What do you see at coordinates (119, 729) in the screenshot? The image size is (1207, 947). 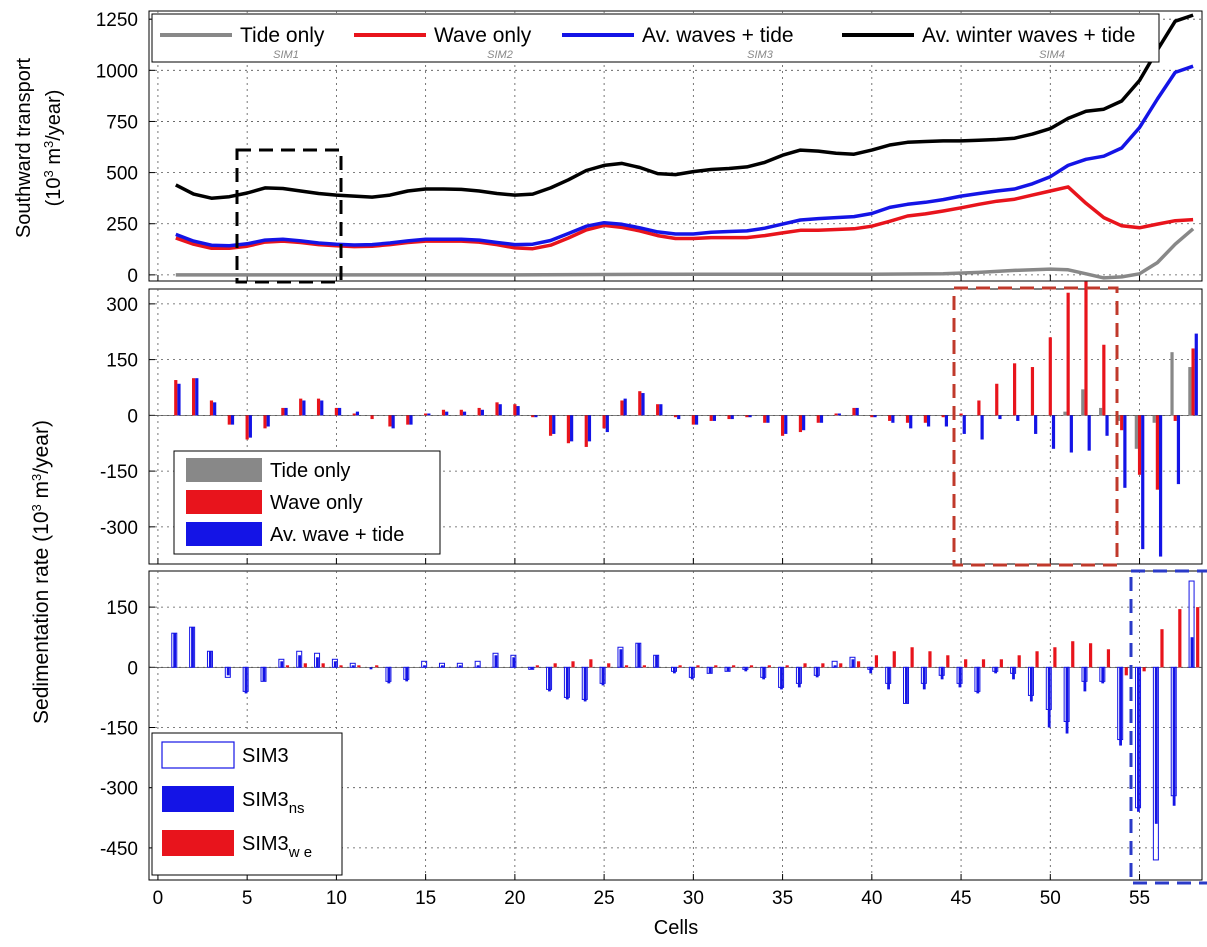 I see `ytick-label-panel-3: -150` at bounding box center [119, 729].